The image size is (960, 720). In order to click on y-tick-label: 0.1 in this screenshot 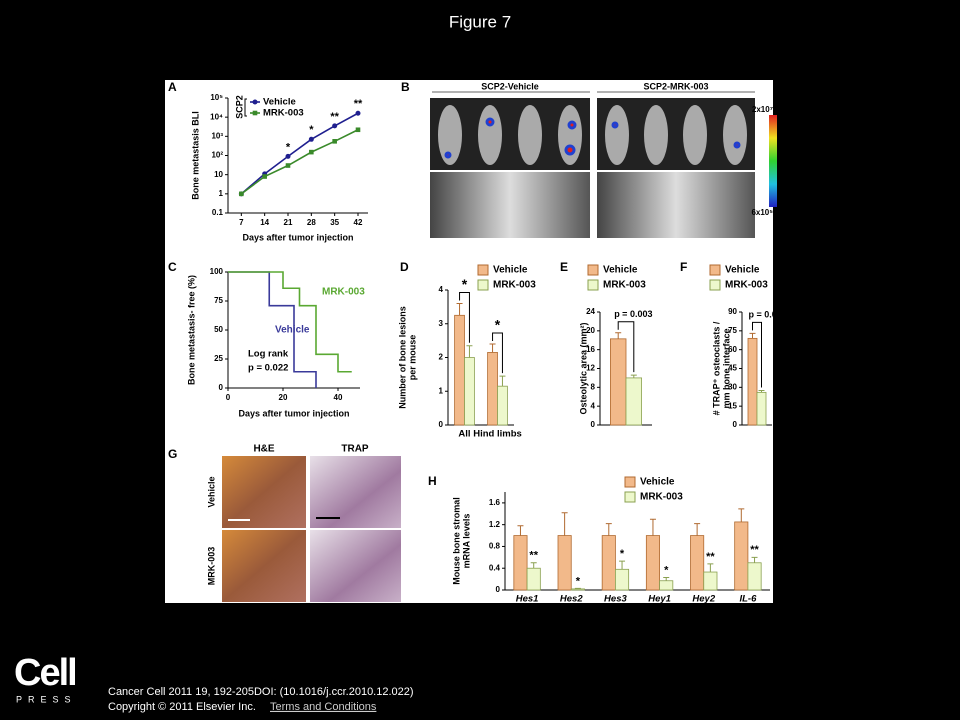, I will do `click(218, 212)`.